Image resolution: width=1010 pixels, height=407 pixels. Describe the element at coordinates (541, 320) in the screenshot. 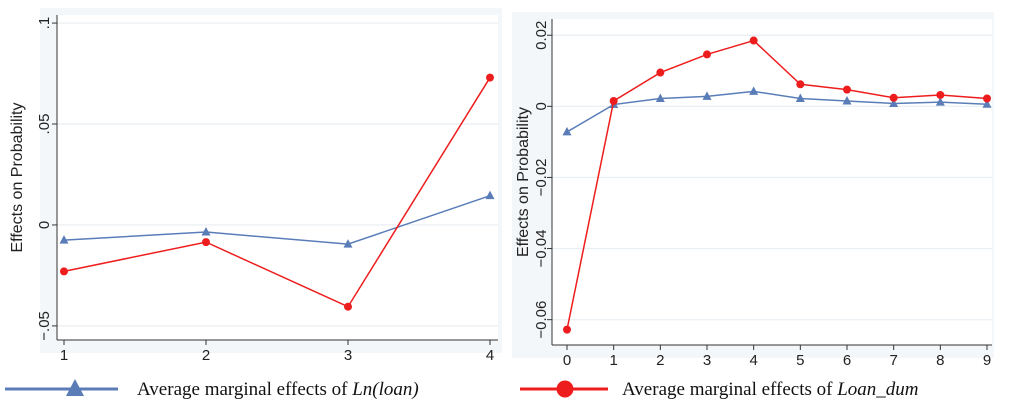

I see `y-tick-label: −0.06` at that location.